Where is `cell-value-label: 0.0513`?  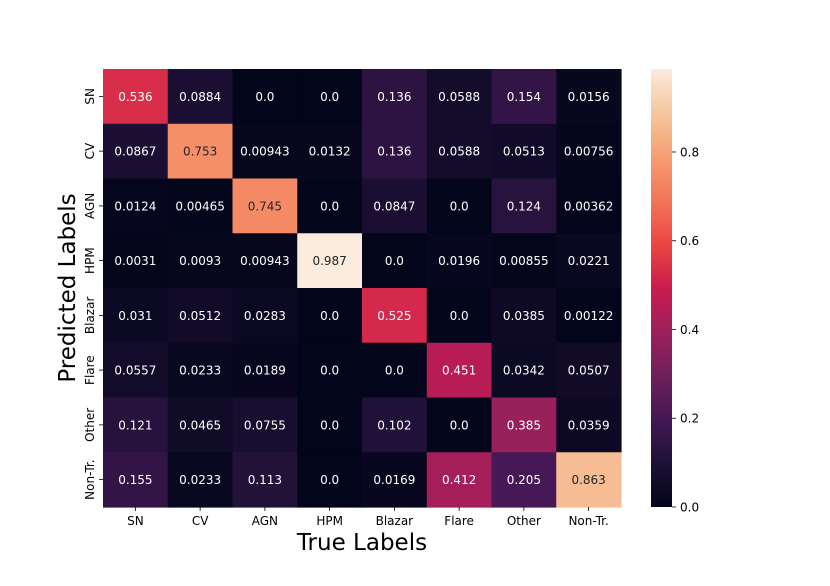 cell-value-label: 0.0513 is located at coordinates (524, 152).